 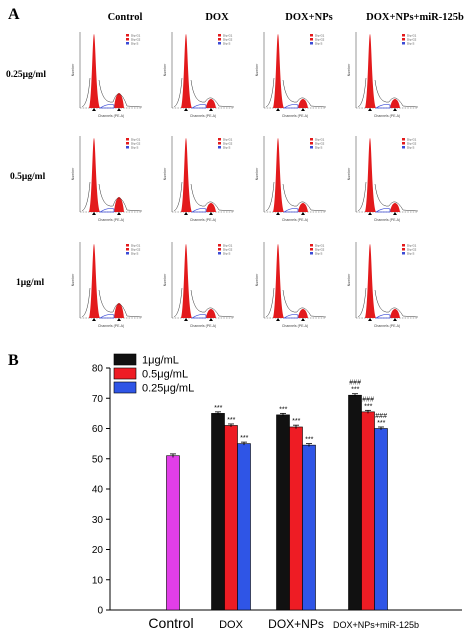 I want to click on y-tick-label: 20, so click(x=98, y=550).